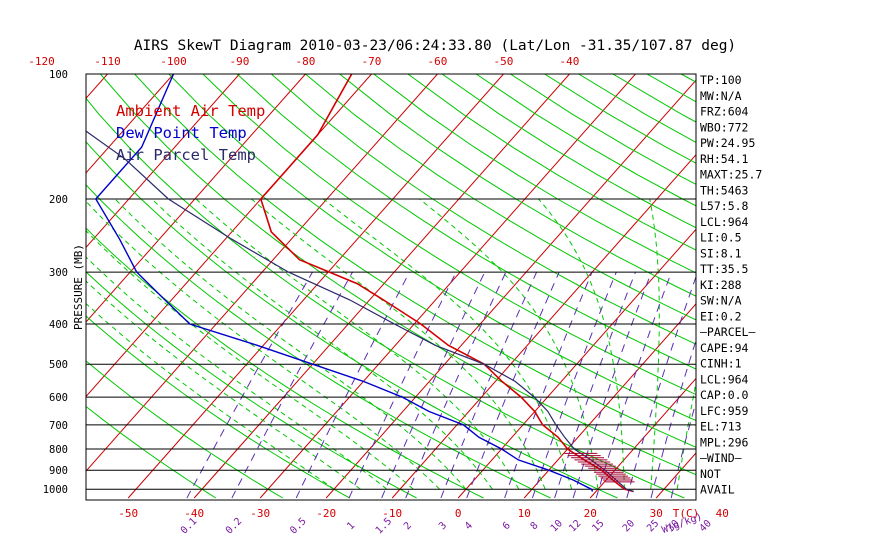  Describe the element at coordinates (724, 112) in the screenshot. I see `stat-entry: FRZ:604` at that location.